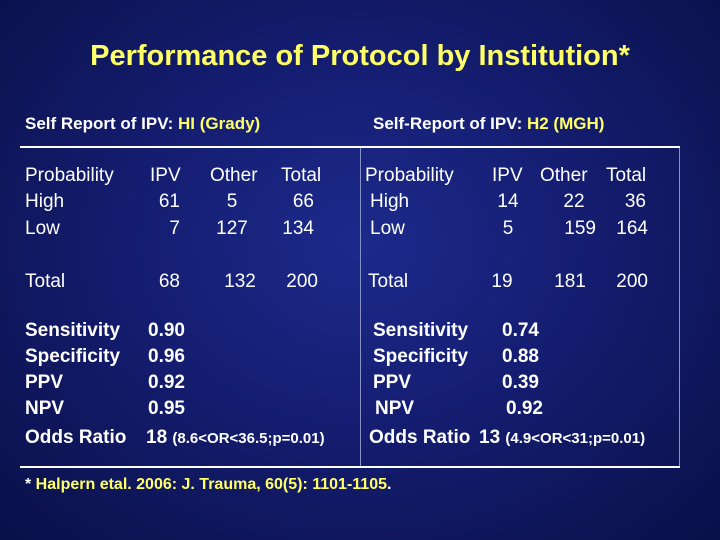 Image resolution: width=720 pixels, height=540 pixels. I want to click on right-metric-label: NPV, so click(395, 408).